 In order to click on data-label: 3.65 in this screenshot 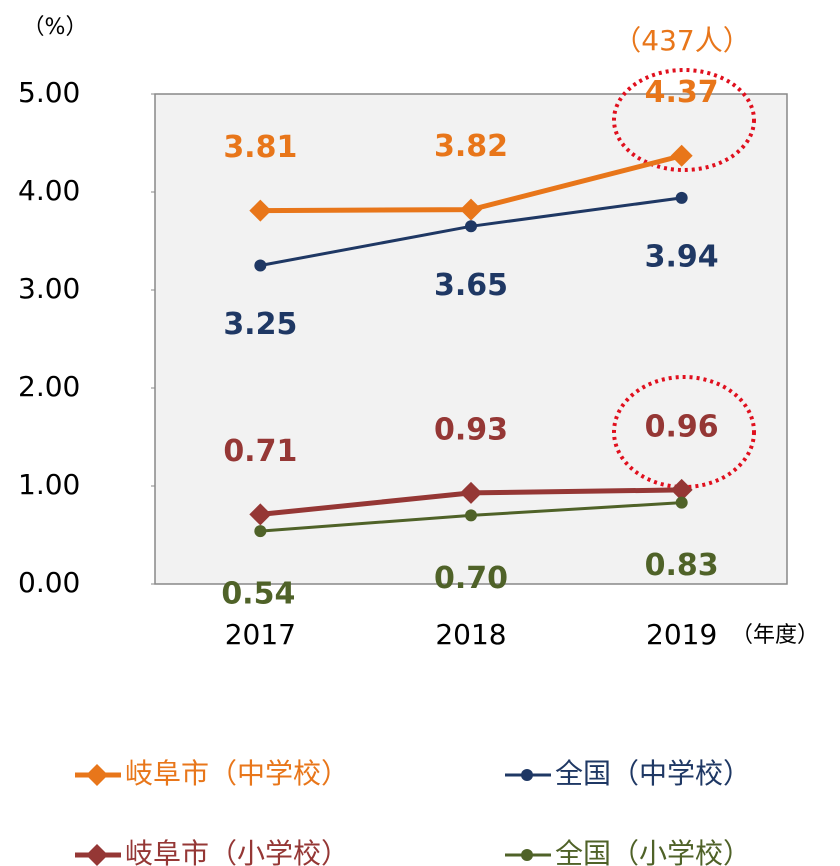, I will do `click(471, 285)`.